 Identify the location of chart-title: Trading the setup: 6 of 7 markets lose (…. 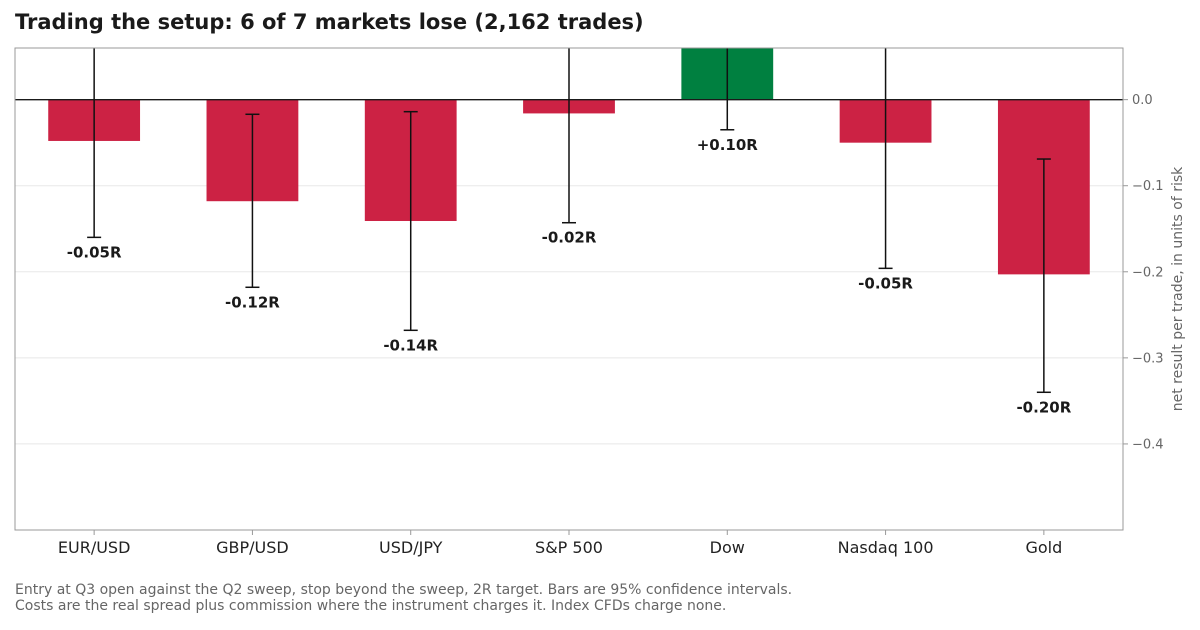
(329, 22).